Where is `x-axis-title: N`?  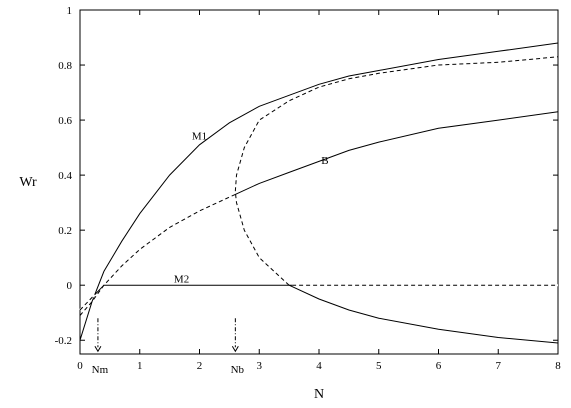 x-axis-title: N is located at coordinates (319, 394).